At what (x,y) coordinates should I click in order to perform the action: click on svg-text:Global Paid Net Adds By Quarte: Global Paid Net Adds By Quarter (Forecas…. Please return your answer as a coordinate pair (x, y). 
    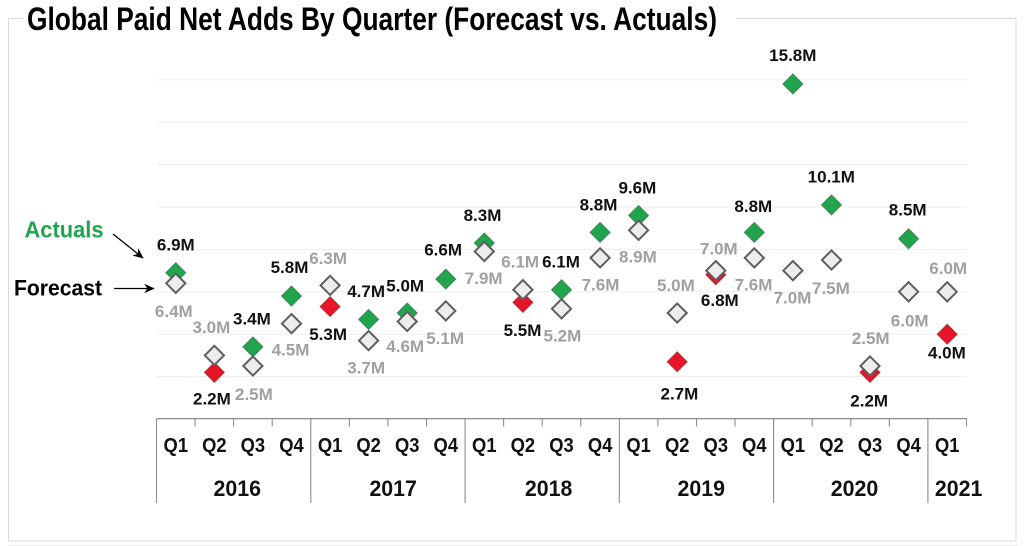
    Looking at the image, I should click on (372, 19).